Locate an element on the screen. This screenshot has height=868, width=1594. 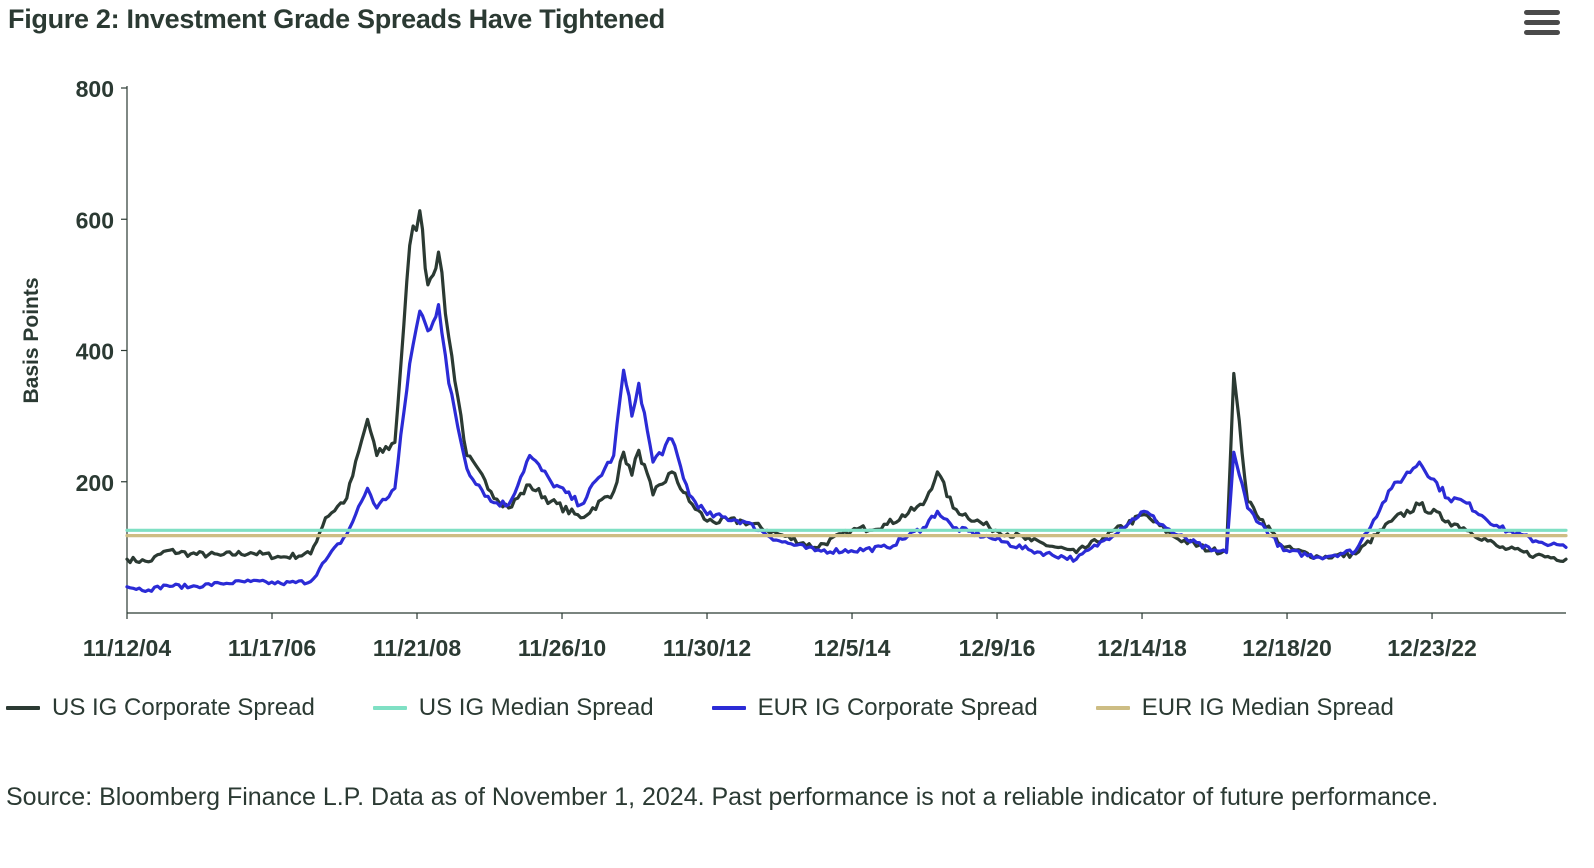
legend-item-eur-ig-corporate: EUR IG Corporate Spread is located at coordinates (874, 708).